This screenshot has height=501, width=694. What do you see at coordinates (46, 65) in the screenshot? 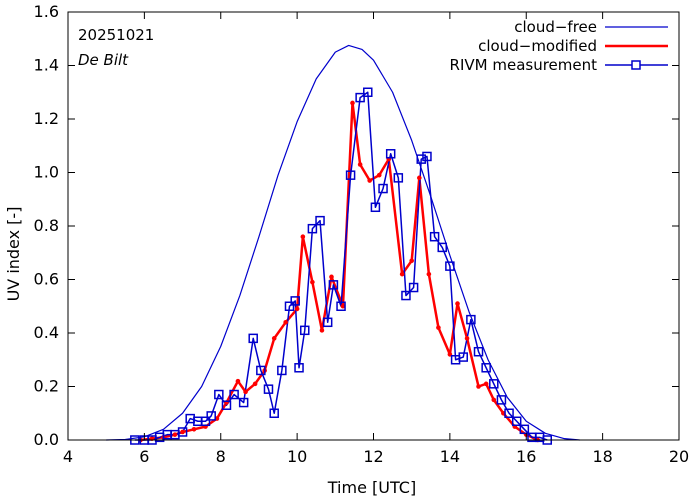
I see `y-tick-label: 1.4` at bounding box center [46, 65].